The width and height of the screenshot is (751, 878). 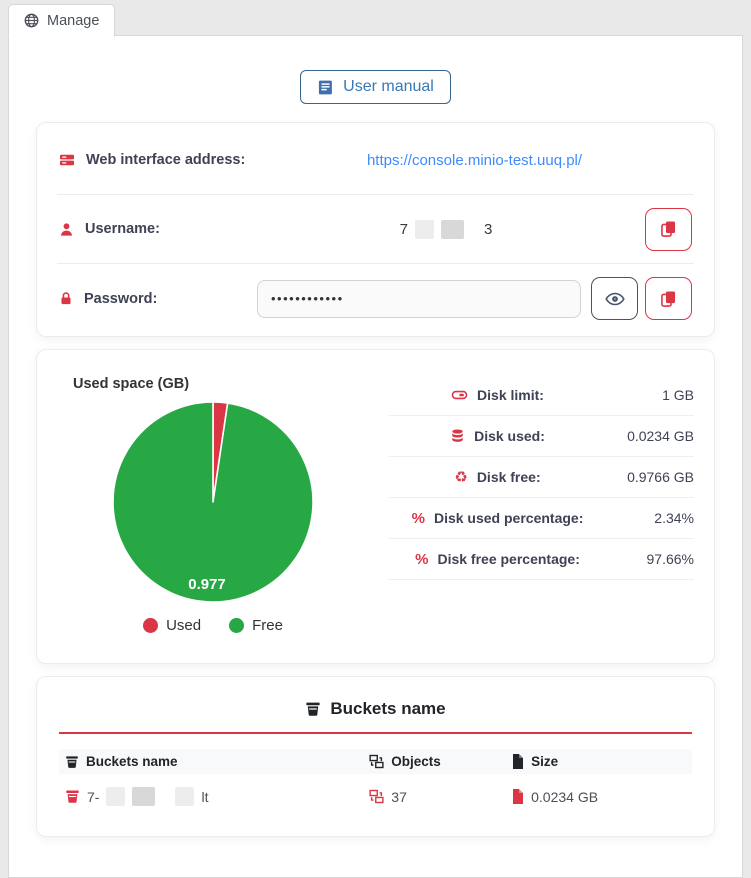 What do you see at coordinates (375, 18) in the screenshot?
I see `tab-bar: Manage` at bounding box center [375, 18].